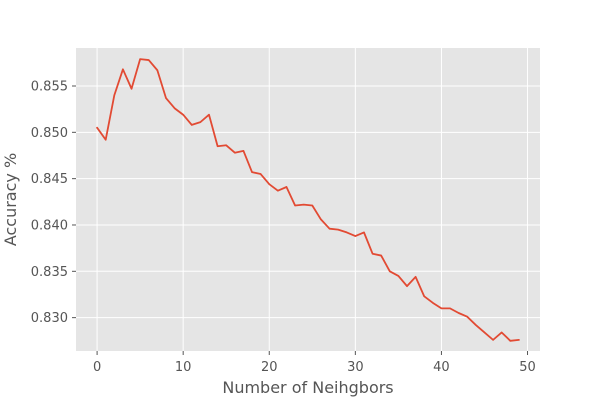 Image resolution: width=600 pixels, height=400 pixels. What do you see at coordinates (183, 367) in the screenshot?
I see `x-tick-label: 10` at bounding box center [183, 367].